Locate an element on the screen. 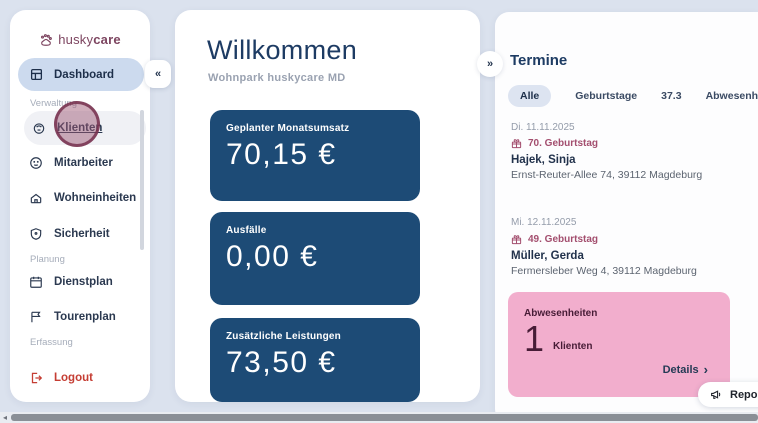 The height and width of the screenshot is (423, 758). sidebar-item-label: Wohneinheiten is located at coordinates (95, 198).